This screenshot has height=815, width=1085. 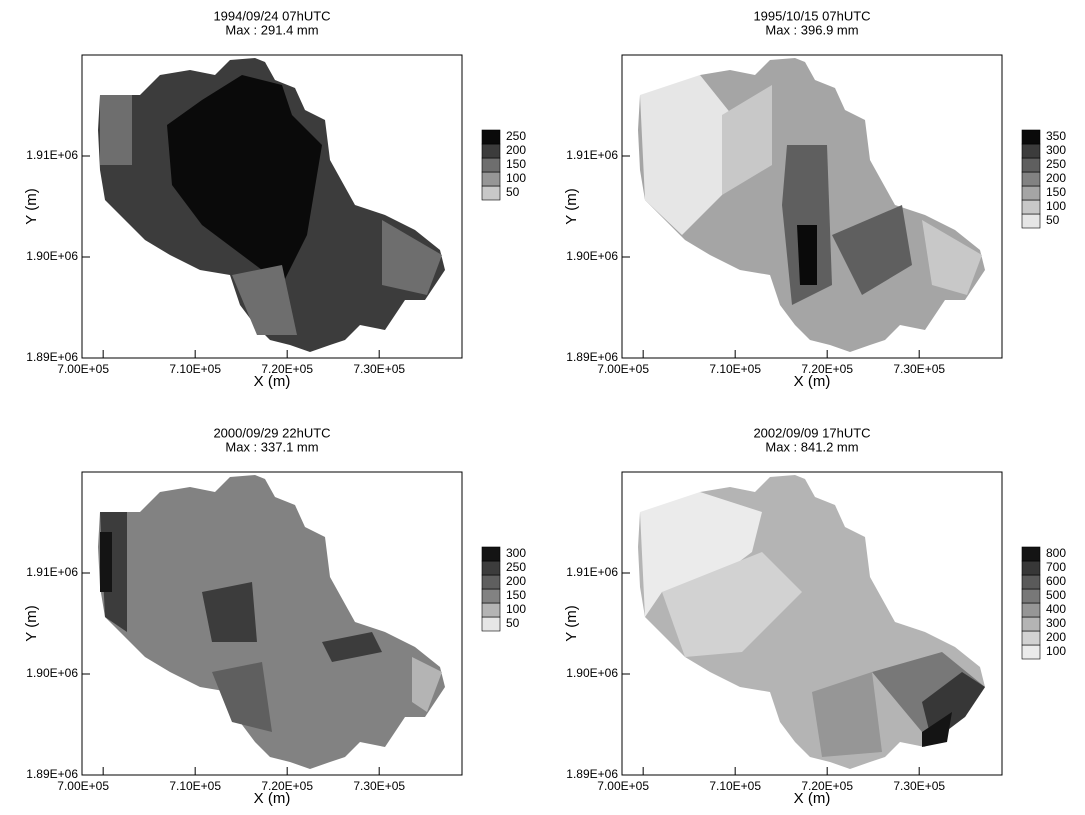 I want to click on chart-subtitle: Max : 337.1 mm, so click(x=271, y=446).